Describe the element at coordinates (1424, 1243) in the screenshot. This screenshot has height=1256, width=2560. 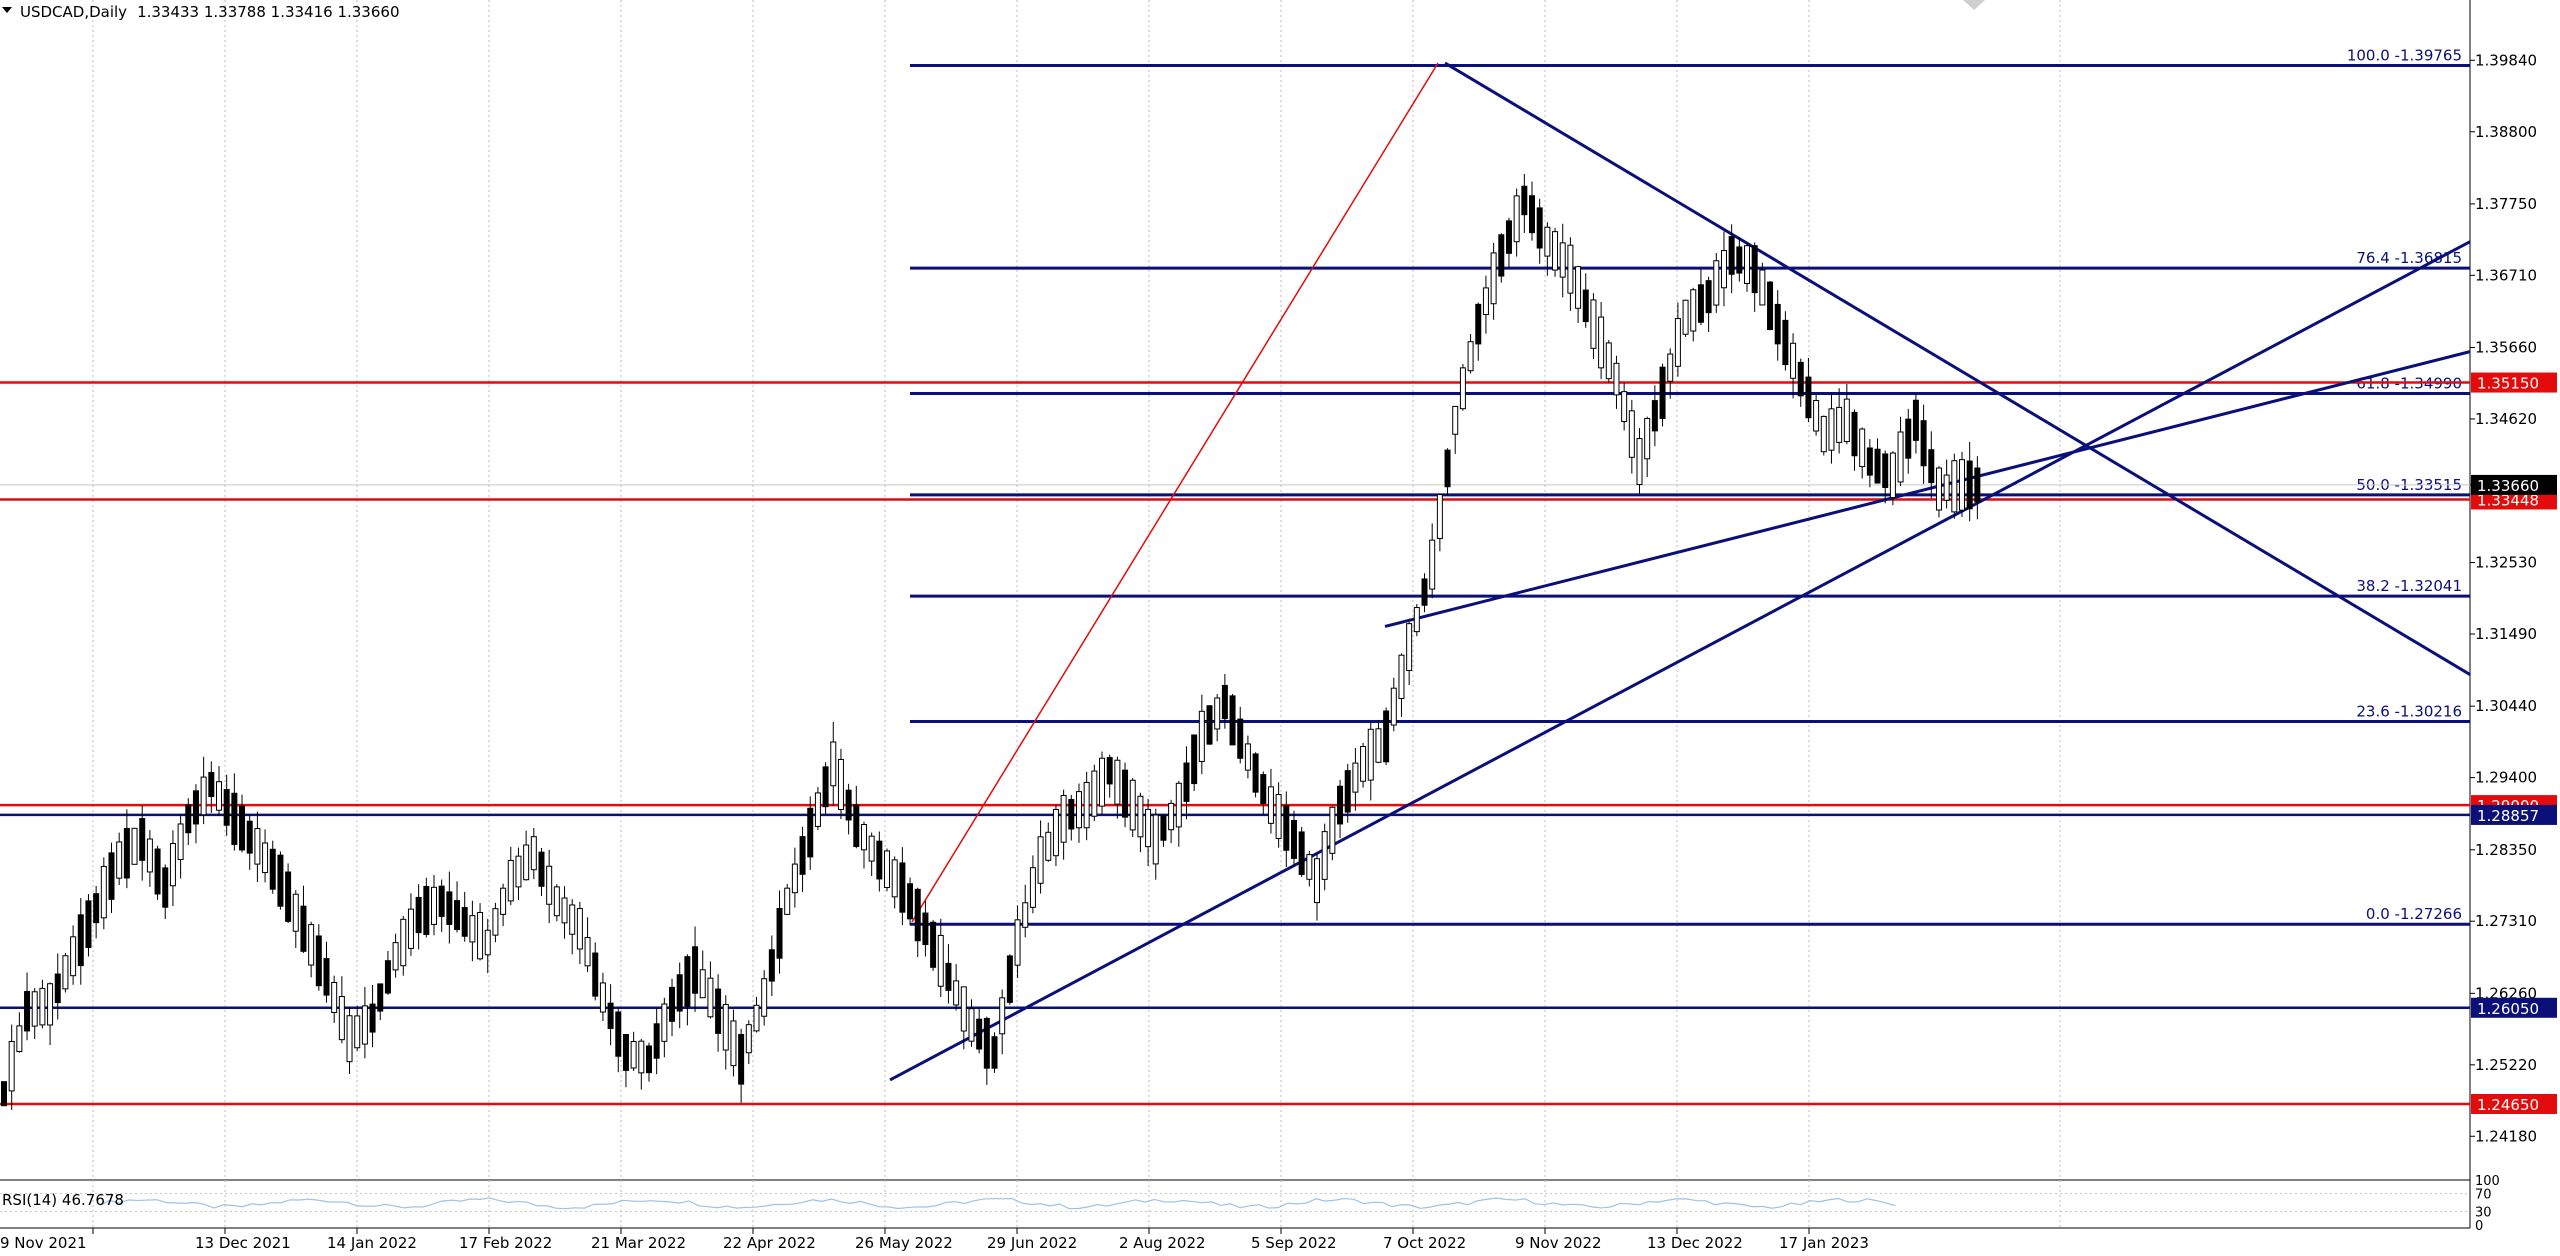
I see `time-tick-label: 7 Oct 2022` at that location.